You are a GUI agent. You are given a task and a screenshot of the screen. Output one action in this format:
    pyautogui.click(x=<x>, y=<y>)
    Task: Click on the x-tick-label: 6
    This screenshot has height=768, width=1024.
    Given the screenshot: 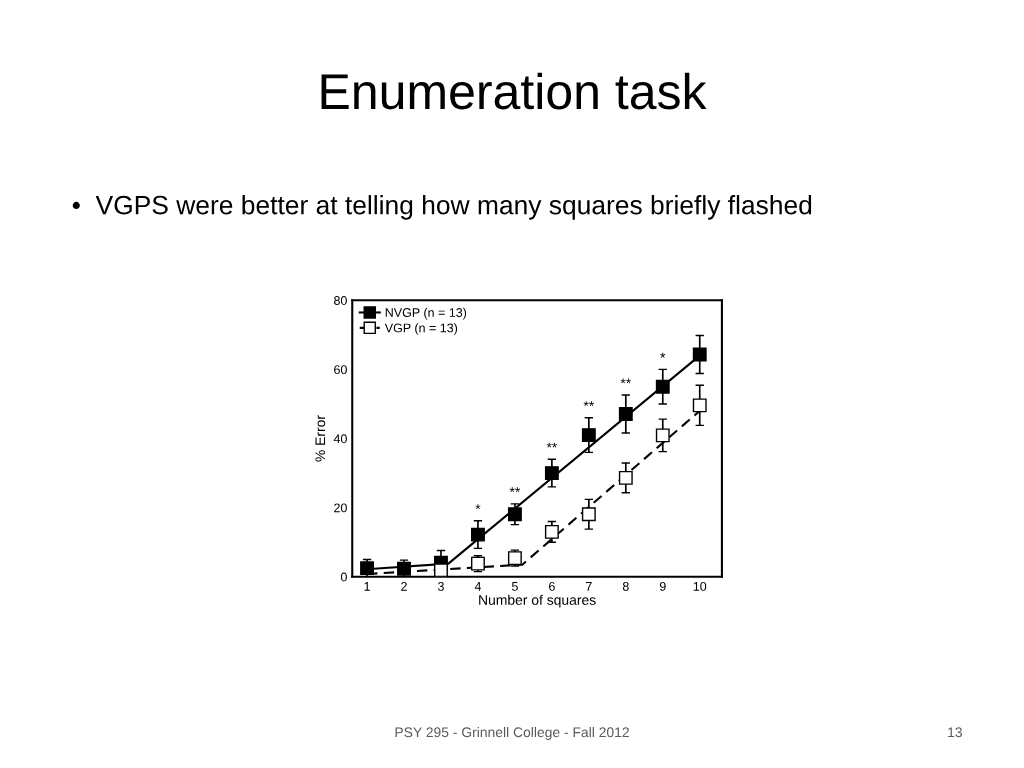 What is the action you would take?
    pyautogui.click(x=552, y=586)
    